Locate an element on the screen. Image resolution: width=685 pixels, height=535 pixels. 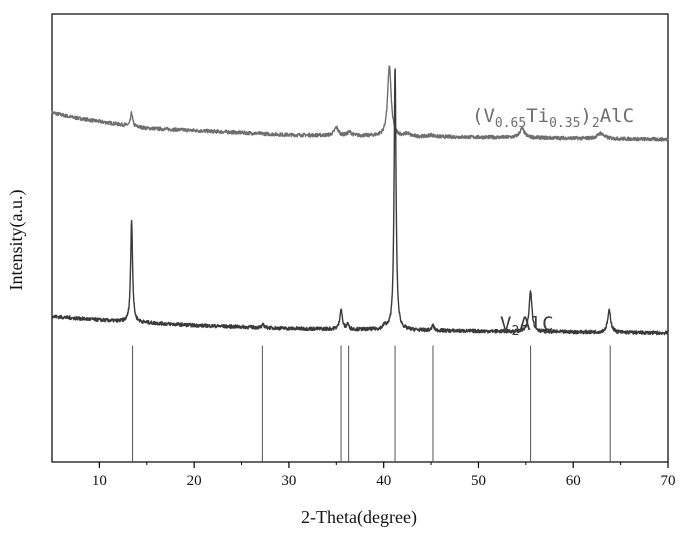
series-label-part: ) is located at coordinates (585, 116).